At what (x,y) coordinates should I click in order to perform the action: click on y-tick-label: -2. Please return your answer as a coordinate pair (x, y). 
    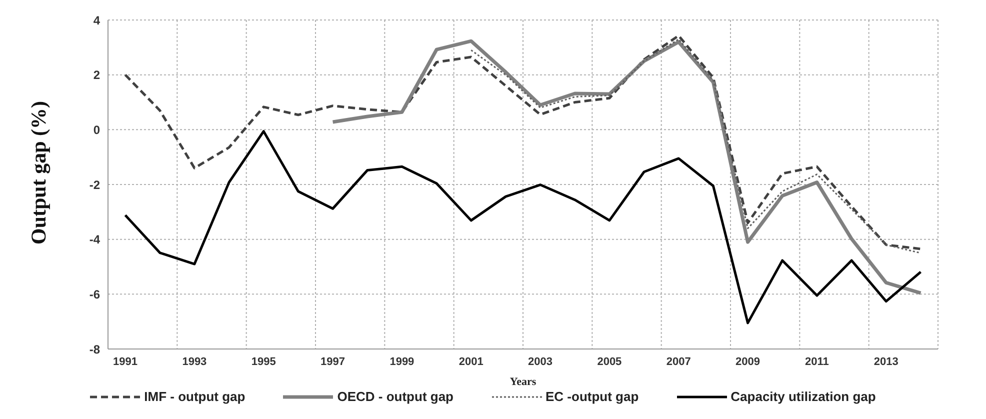
    Looking at the image, I should click on (94, 185).